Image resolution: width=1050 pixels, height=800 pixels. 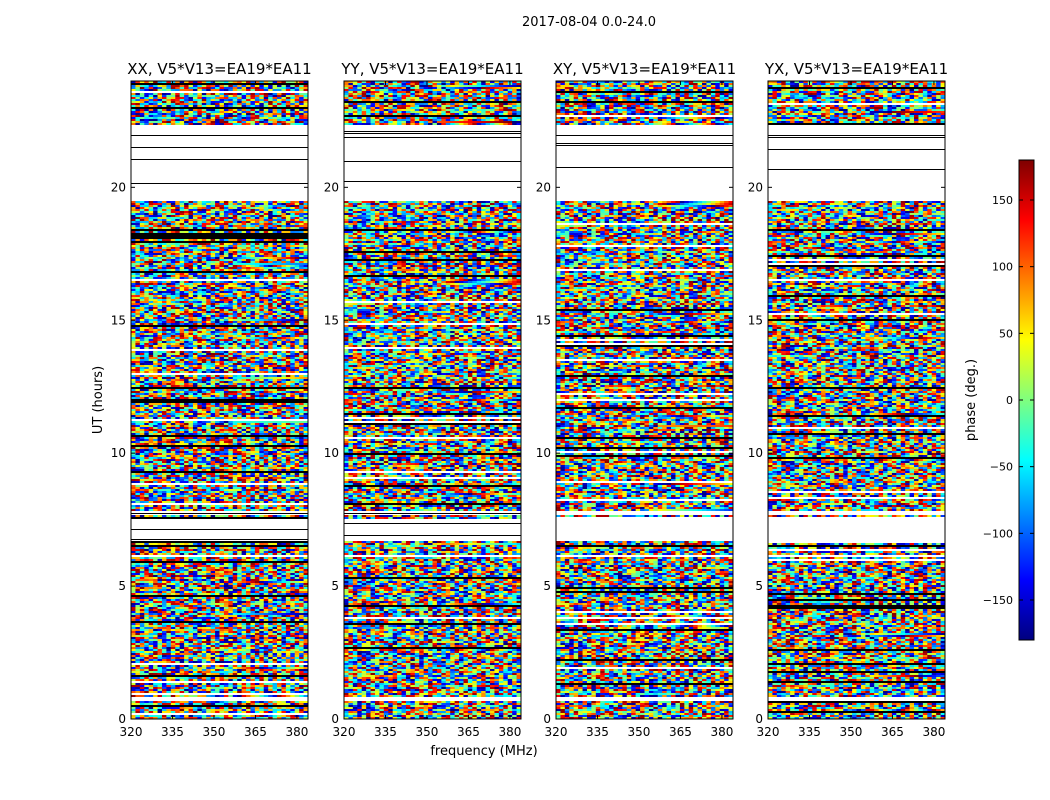 I want to click on colorbar-tick-label: 150, so click(x=1002, y=200).